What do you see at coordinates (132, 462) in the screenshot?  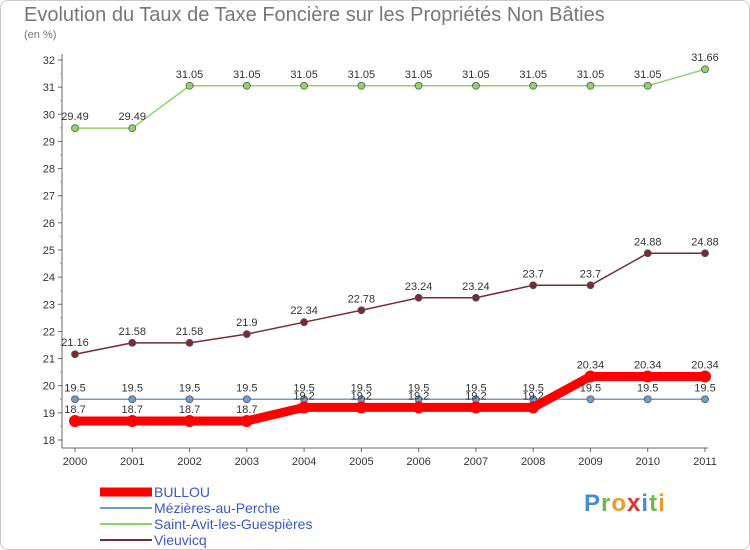 I see `x-tick-label: 2001` at bounding box center [132, 462].